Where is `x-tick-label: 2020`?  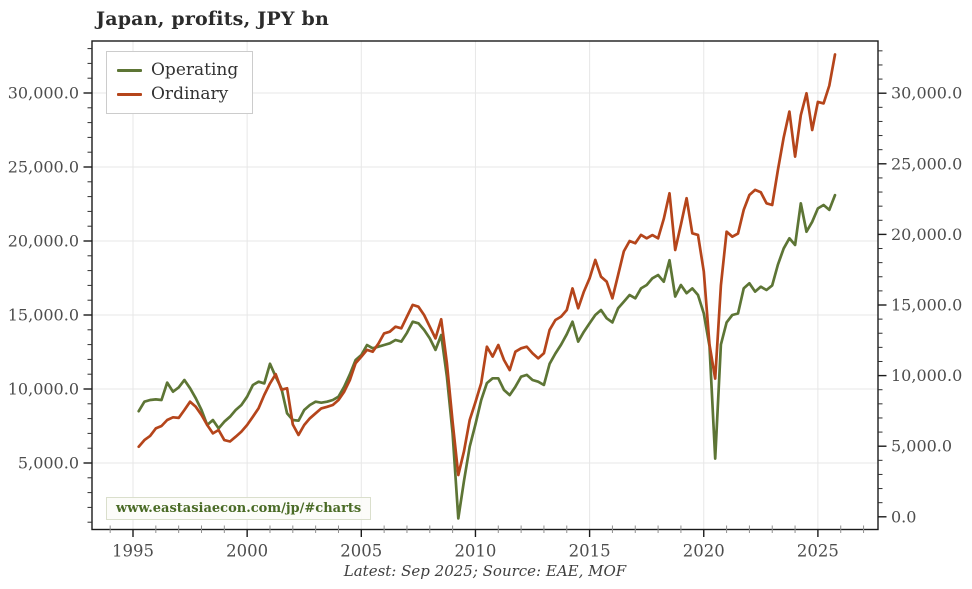 x-tick-label: 2020 is located at coordinates (704, 551).